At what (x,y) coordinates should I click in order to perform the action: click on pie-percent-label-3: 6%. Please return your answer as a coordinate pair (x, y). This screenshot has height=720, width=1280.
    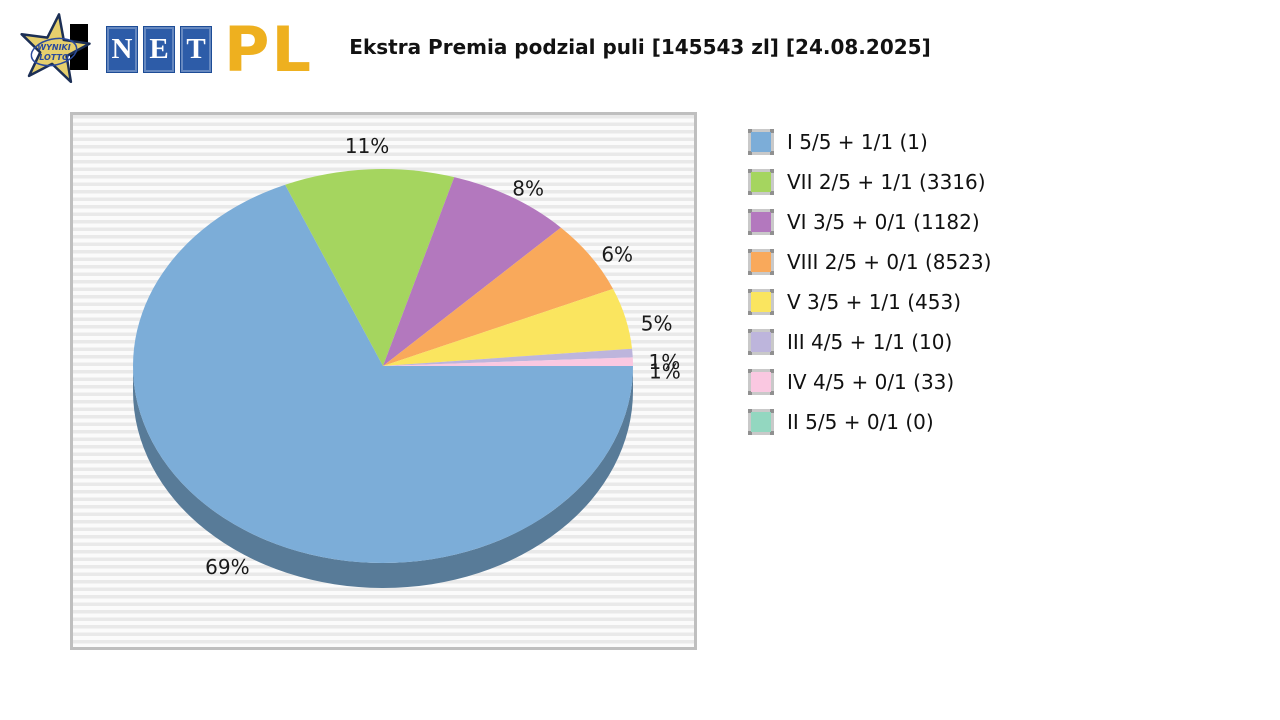
    Looking at the image, I should click on (617, 255).